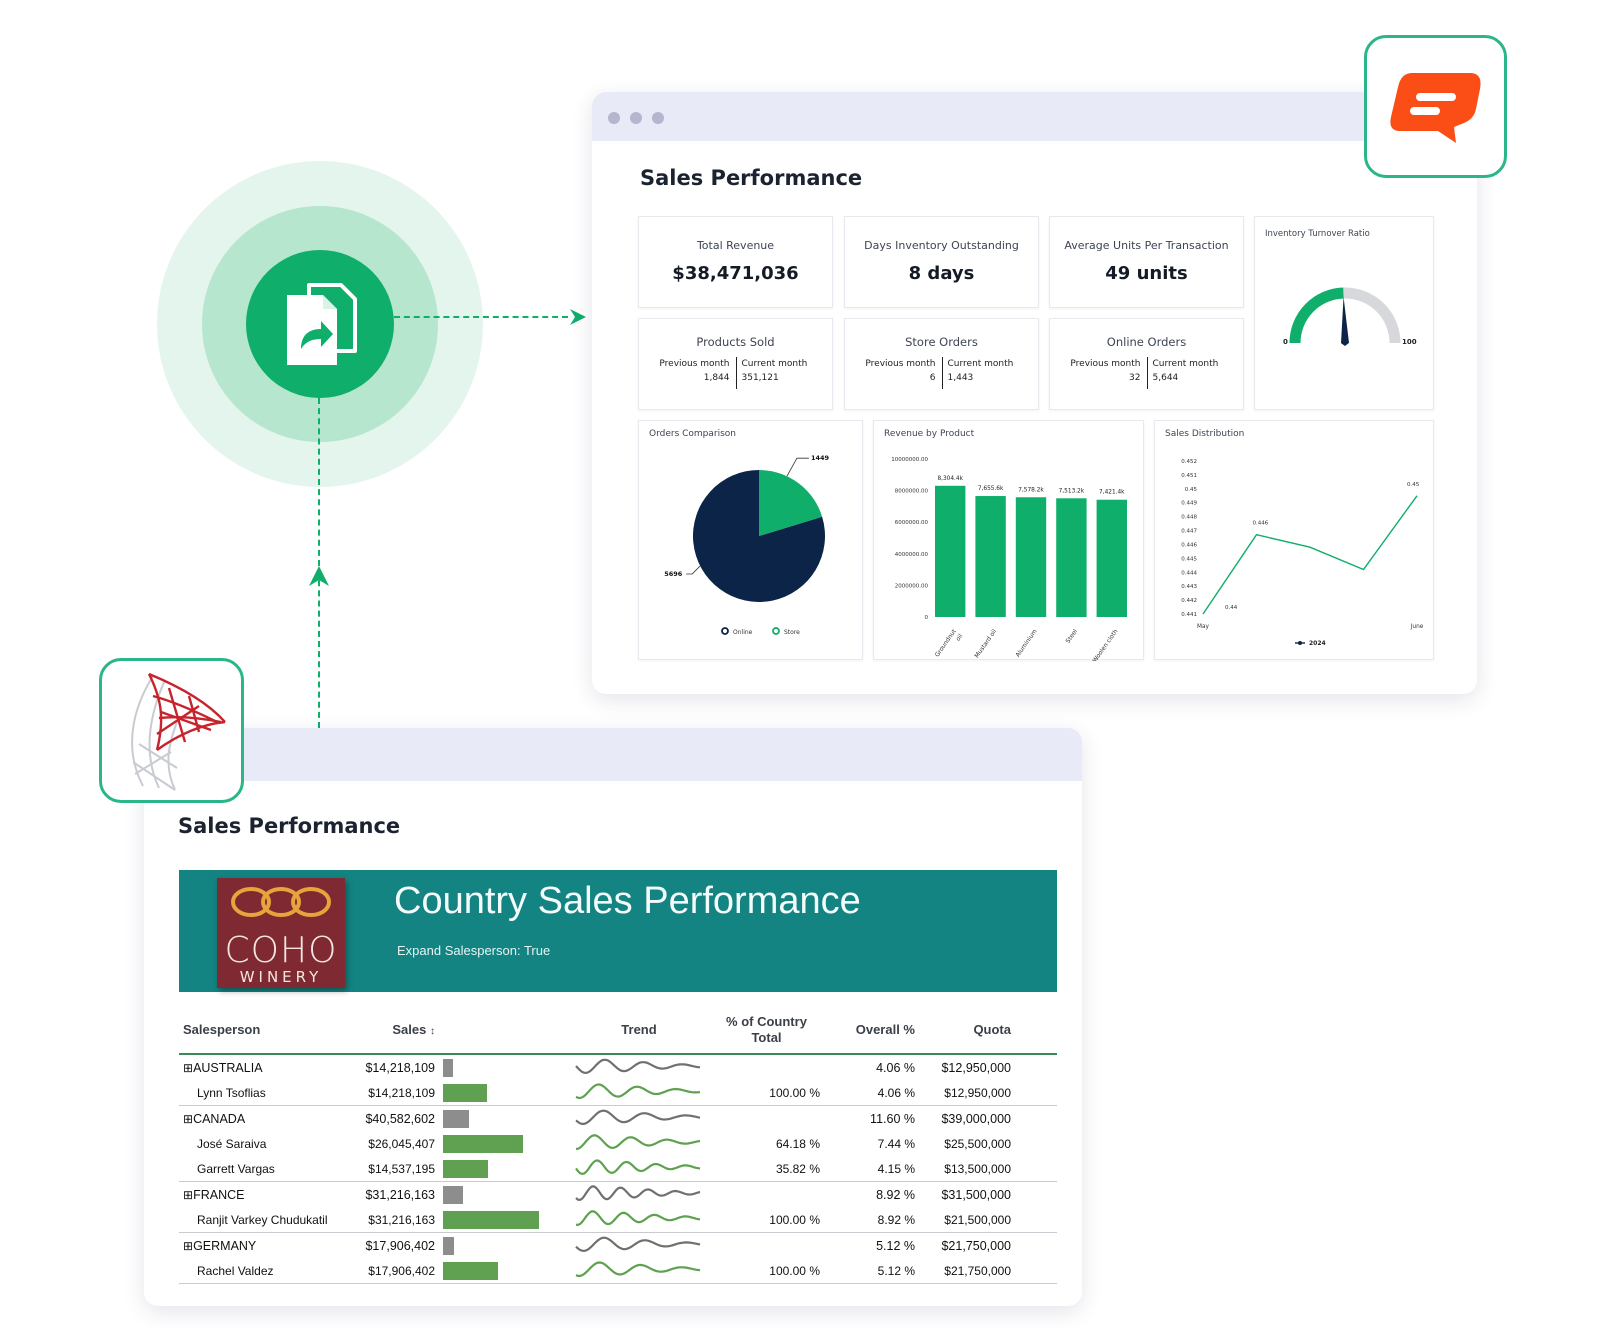 The height and width of the screenshot is (1328, 1600). I want to click on pct-country-cell, so click(766, 1067).